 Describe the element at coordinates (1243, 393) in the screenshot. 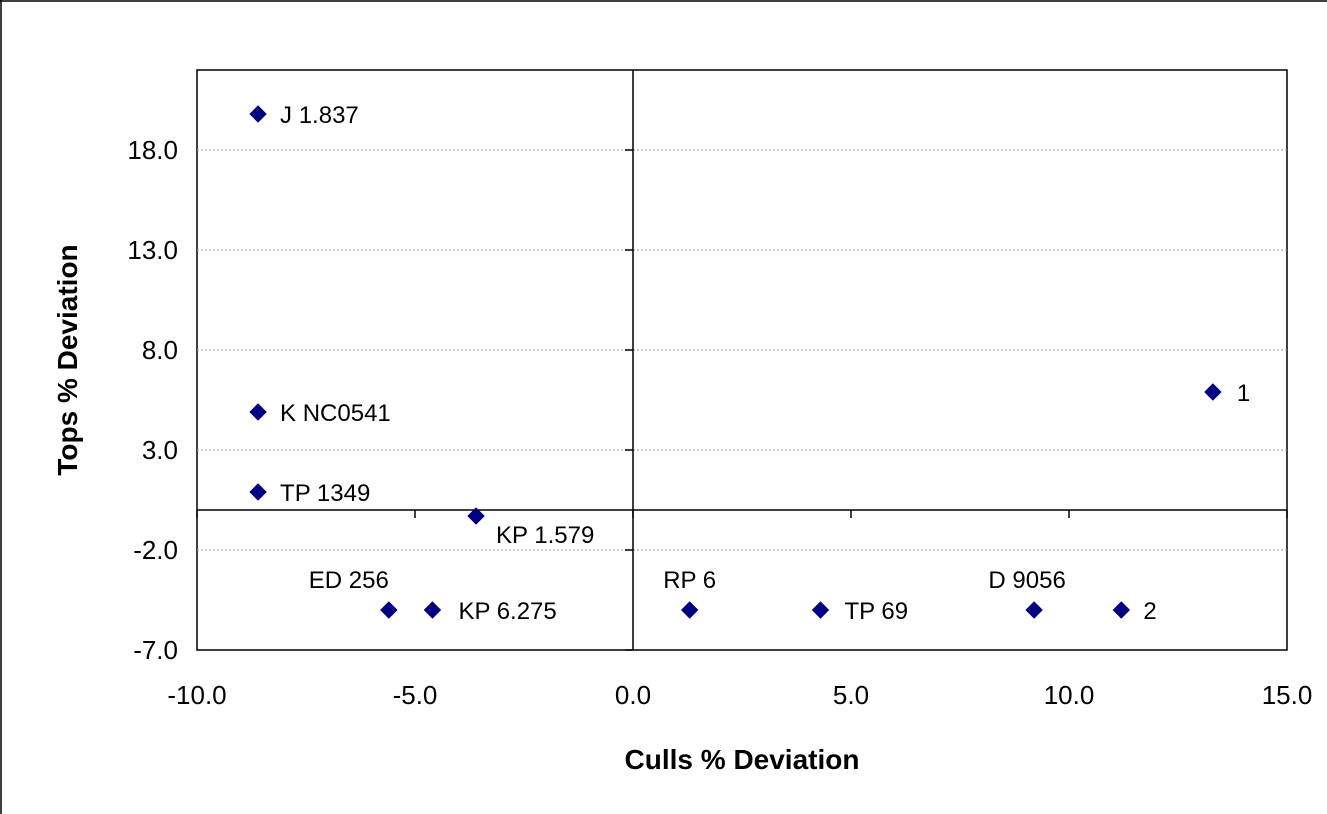

I see `data-point-label: 1` at that location.